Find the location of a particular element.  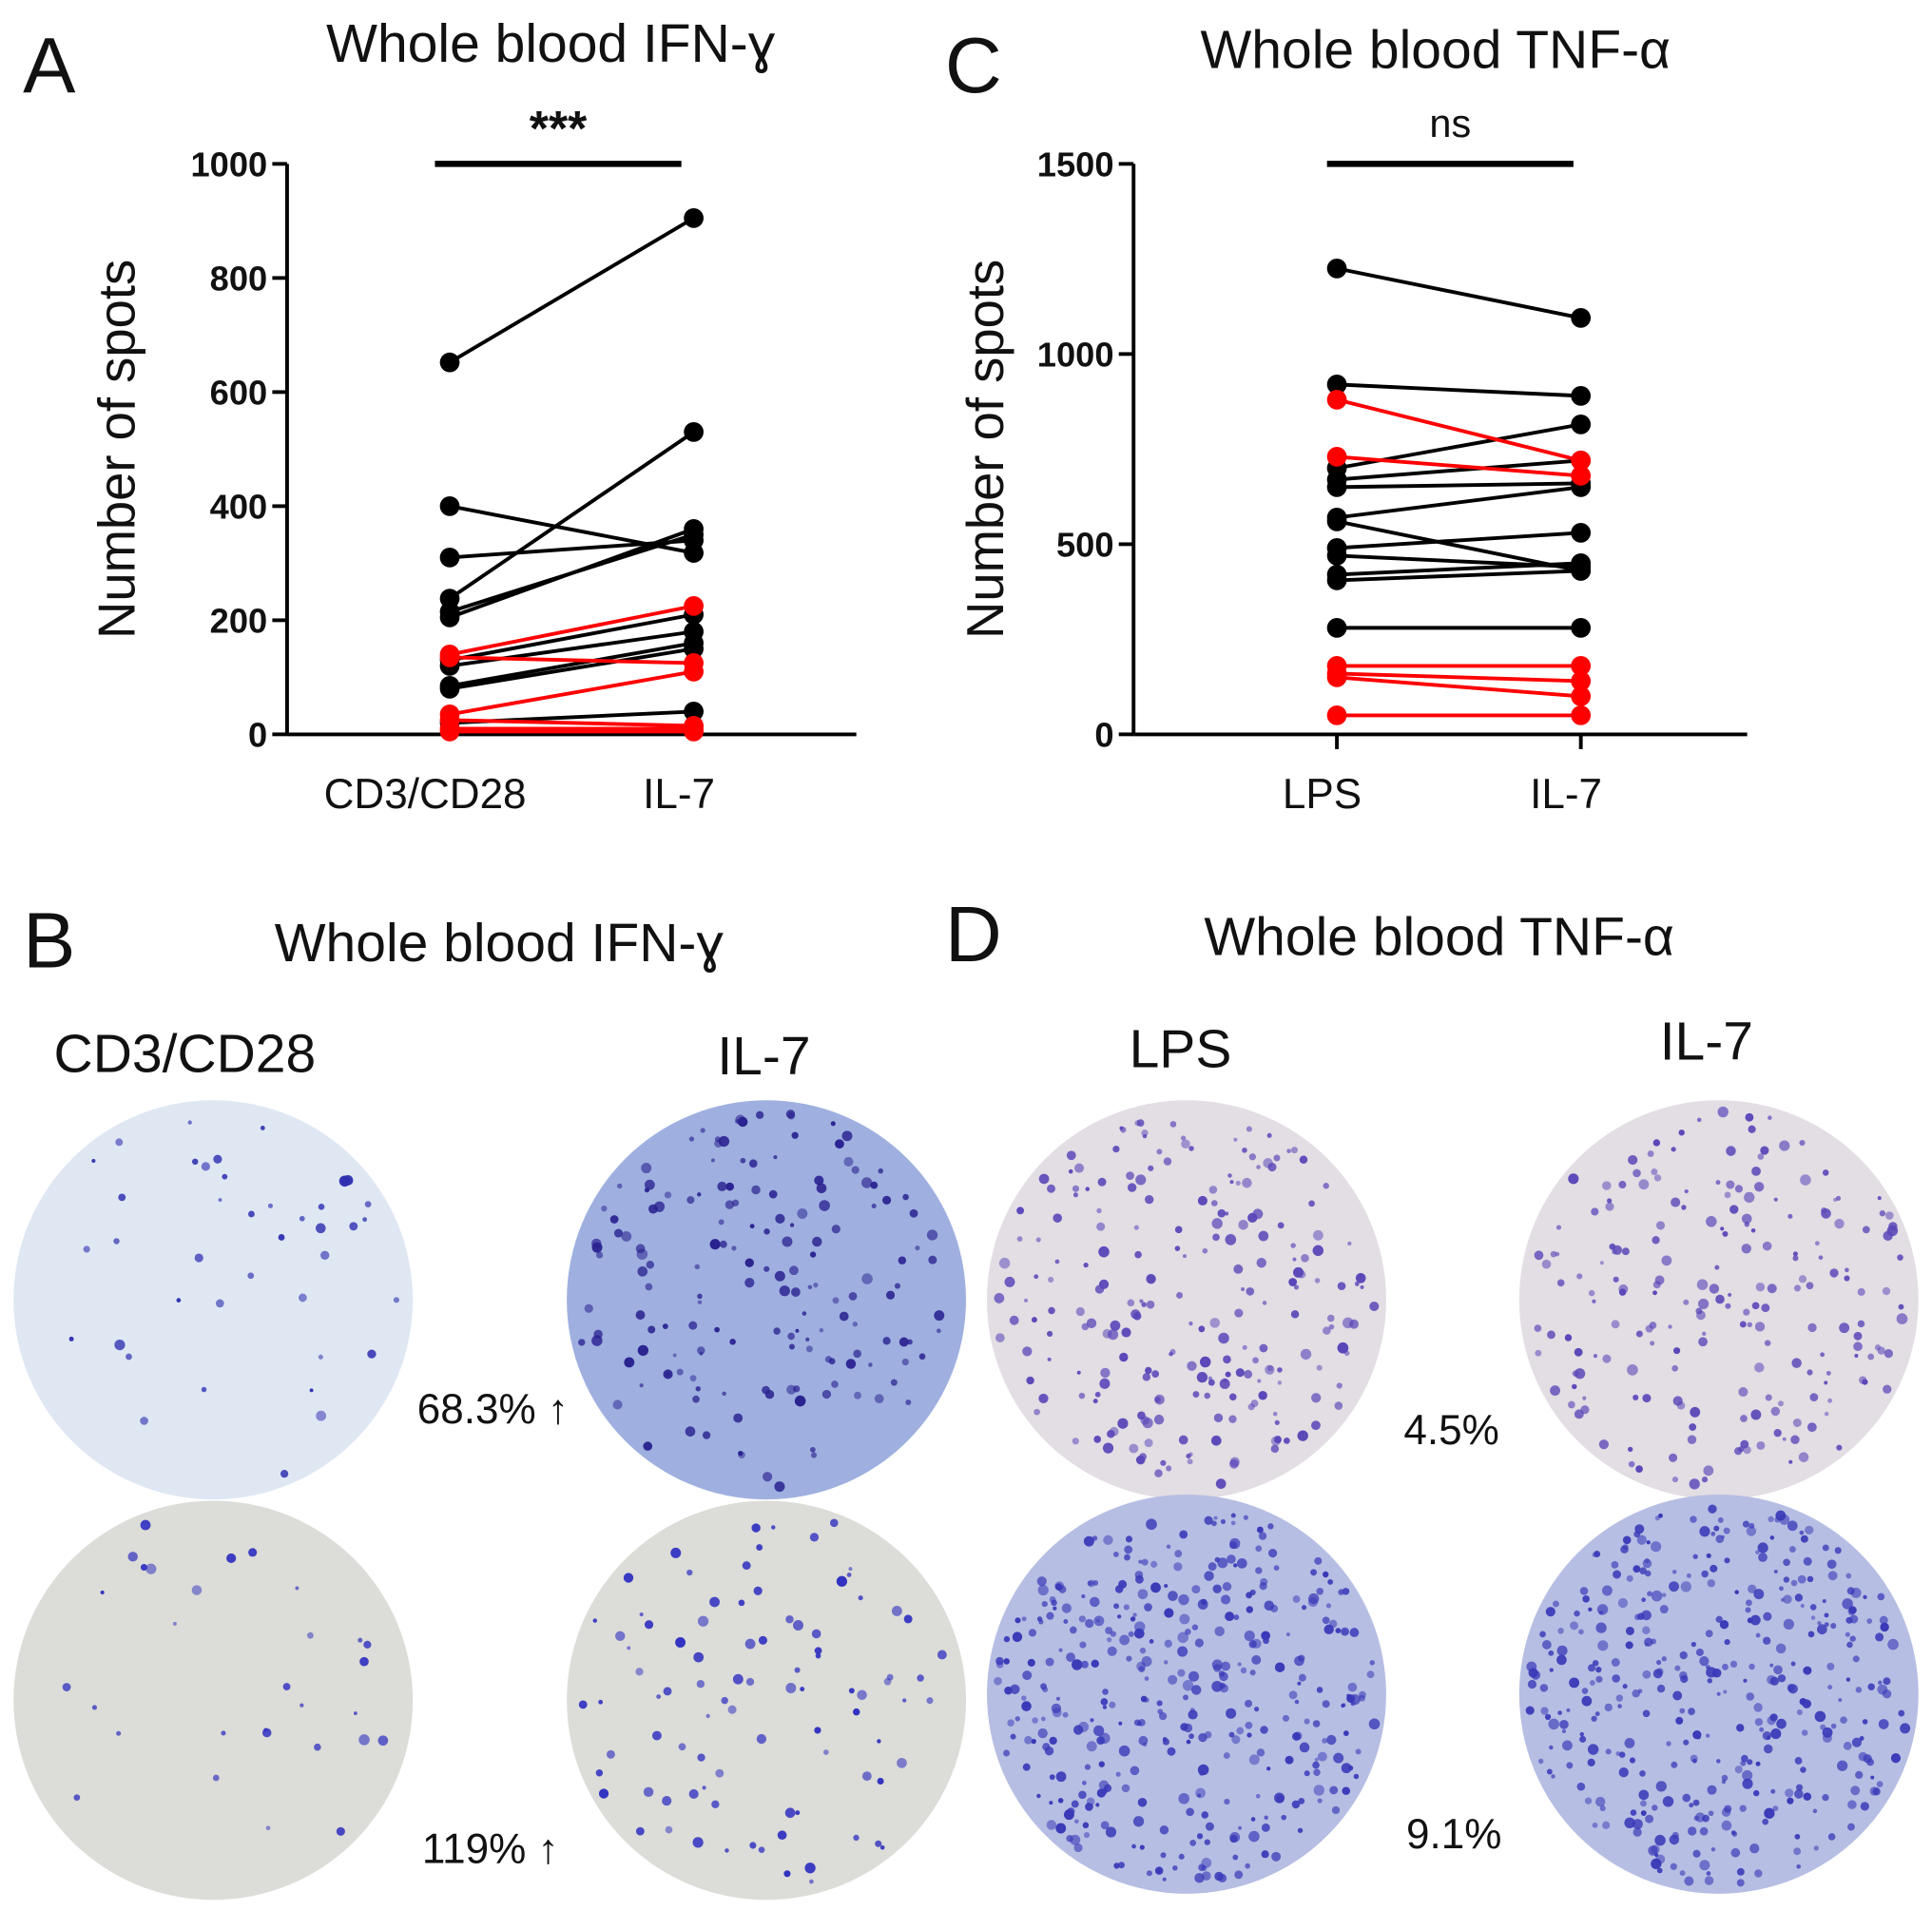

chart-title: Whole blood TNF-α is located at coordinates (1435, 49).